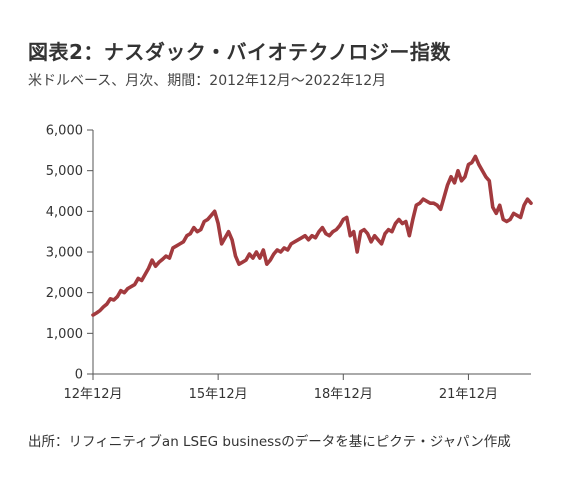 The width and height of the screenshot is (576, 498). What do you see at coordinates (218, 394) in the screenshot?
I see `x-tick-label: 15年12月` at bounding box center [218, 394].